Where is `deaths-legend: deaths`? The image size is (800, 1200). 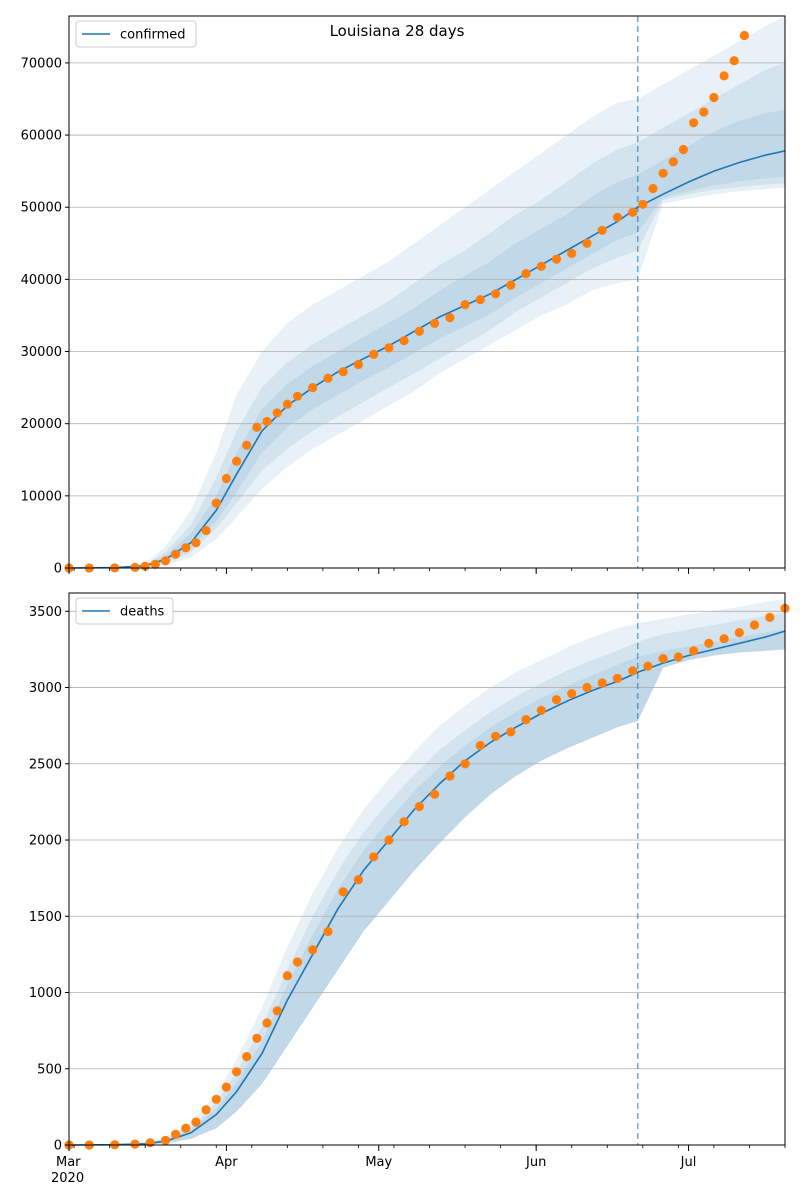
deaths-legend: deaths is located at coordinates (124, 611).